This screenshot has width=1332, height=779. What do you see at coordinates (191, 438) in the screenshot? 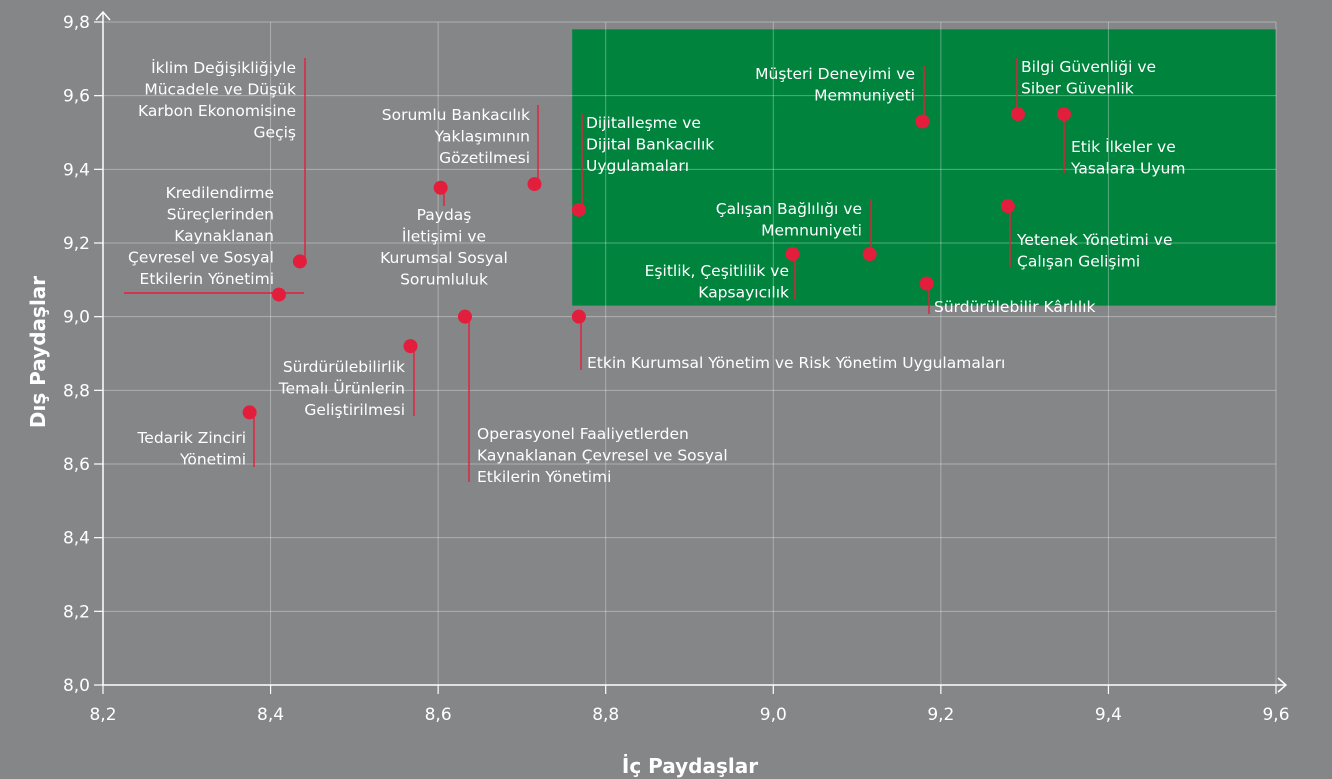
I see `point-label-line: Tedarik Zinciri` at bounding box center [191, 438].